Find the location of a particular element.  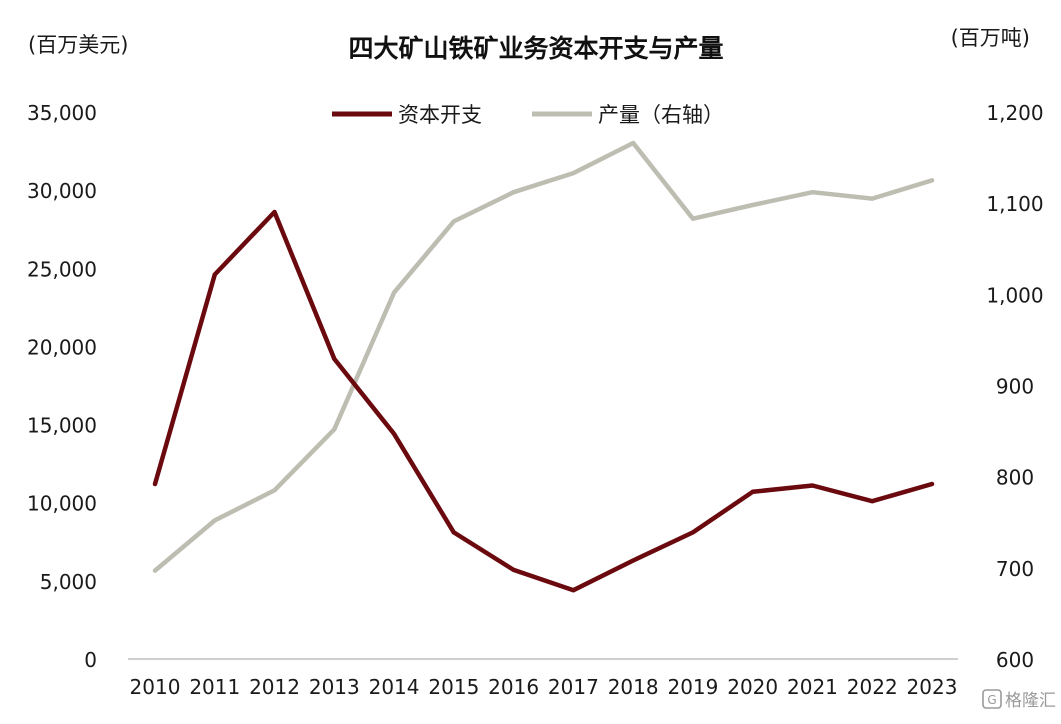

left-tick-label: 30,000 is located at coordinates (62, 191).